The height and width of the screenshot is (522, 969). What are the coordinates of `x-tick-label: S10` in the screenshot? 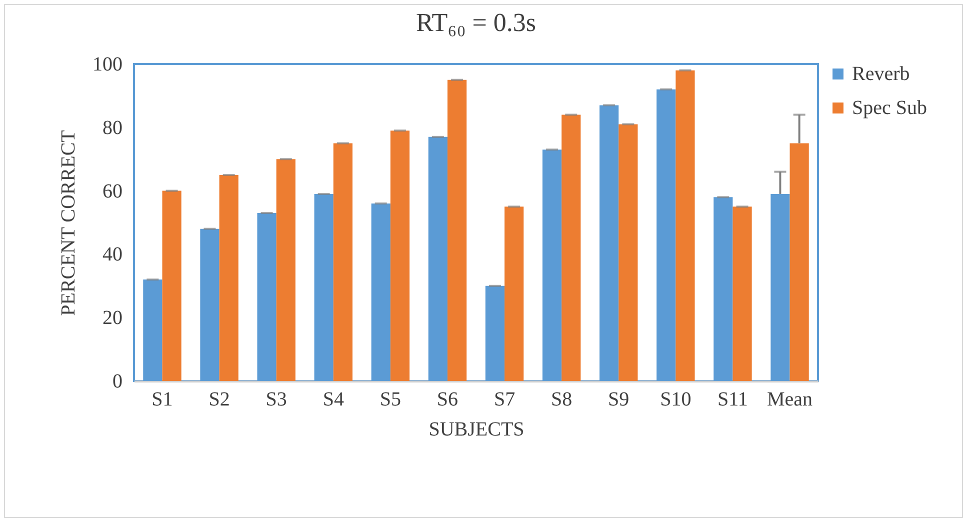 It's located at (676, 399).